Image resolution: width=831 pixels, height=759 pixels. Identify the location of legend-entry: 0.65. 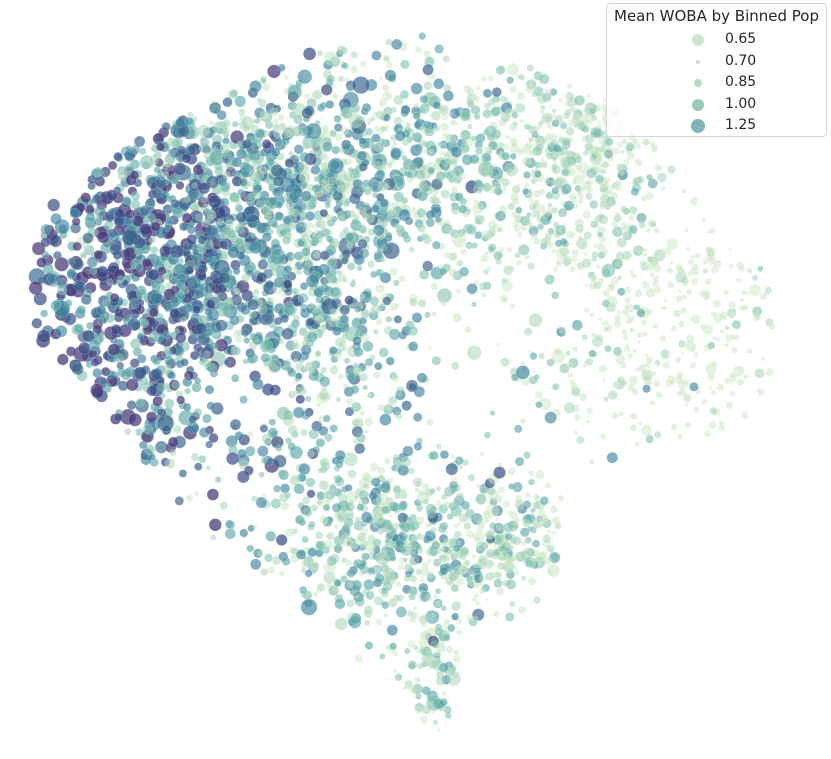
(716, 40).